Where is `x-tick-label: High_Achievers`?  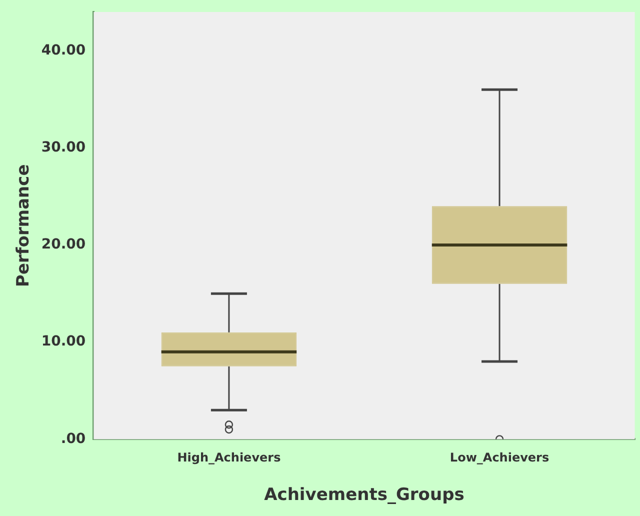
x-tick-label: High_Achievers is located at coordinates (229, 457).